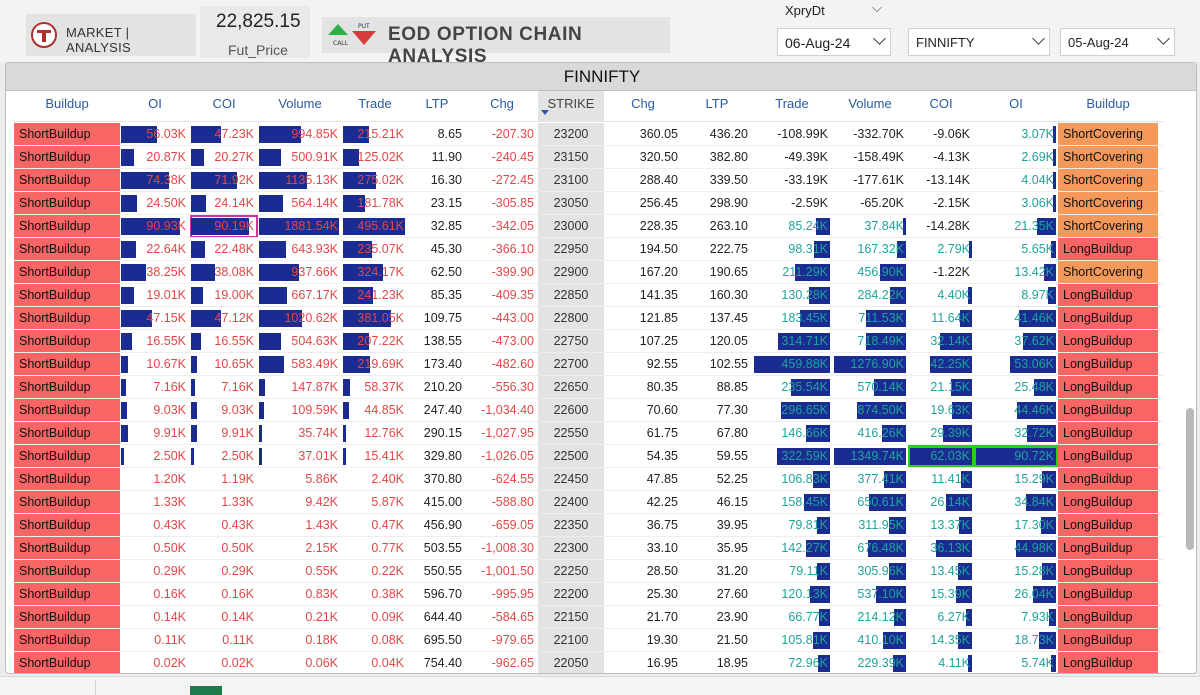  I want to click on cell-value: 410.10K, so click(880, 640).